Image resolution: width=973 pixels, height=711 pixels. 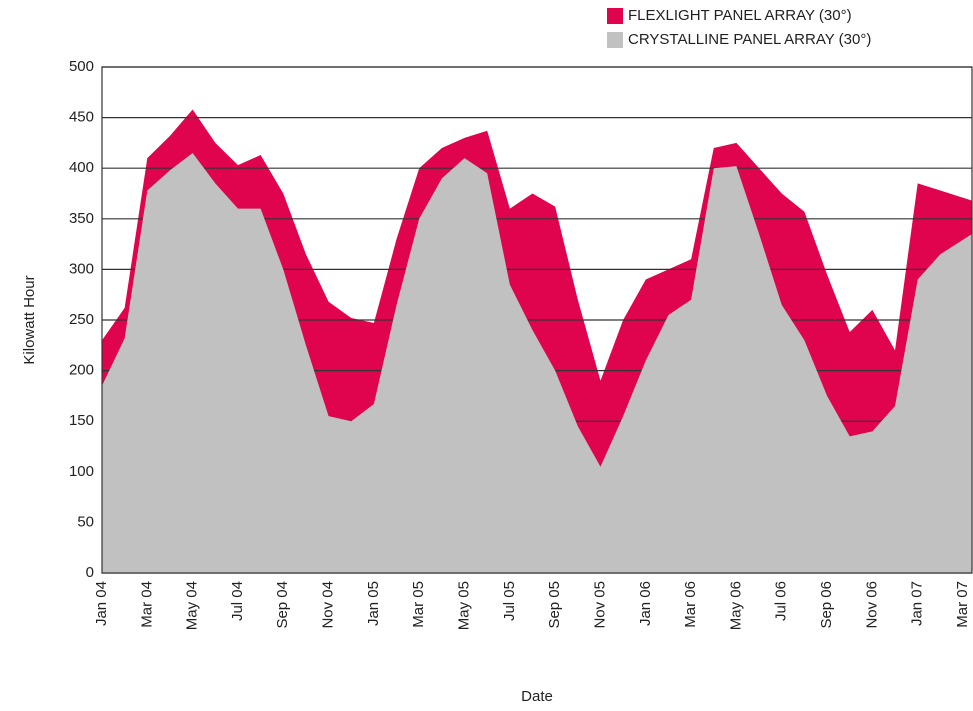 What do you see at coordinates (962, 604) in the screenshot?
I see `x-tick-label: Mar 07` at bounding box center [962, 604].